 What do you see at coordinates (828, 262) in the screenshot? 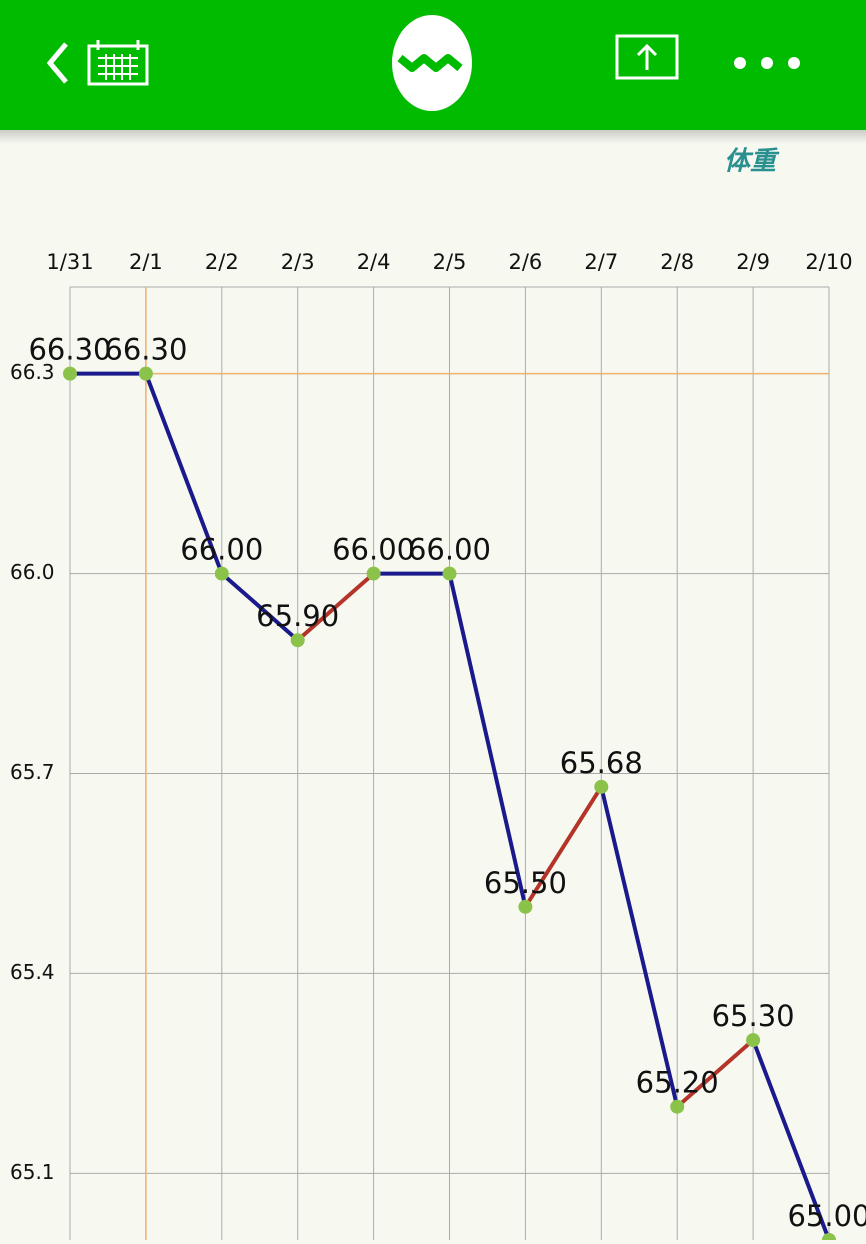
I see `x-tick-label: 2/10` at bounding box center [828, 262].